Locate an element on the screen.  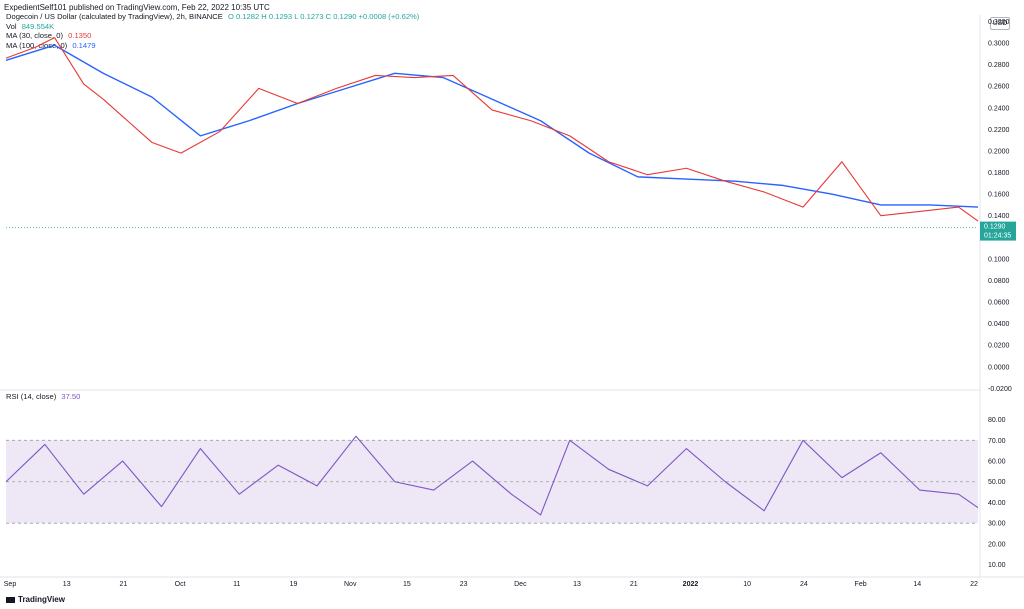
time-tick-label: Sep is located at coordinates (10, 584).